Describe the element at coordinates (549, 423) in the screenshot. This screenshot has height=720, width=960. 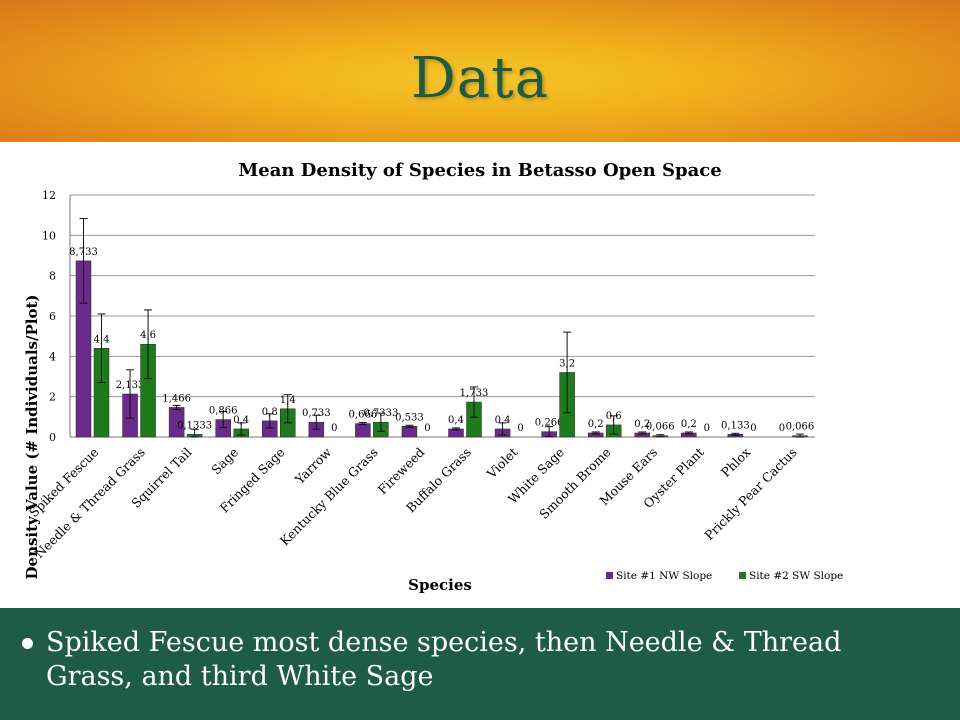
I see `data-label: 0,266` at that location.